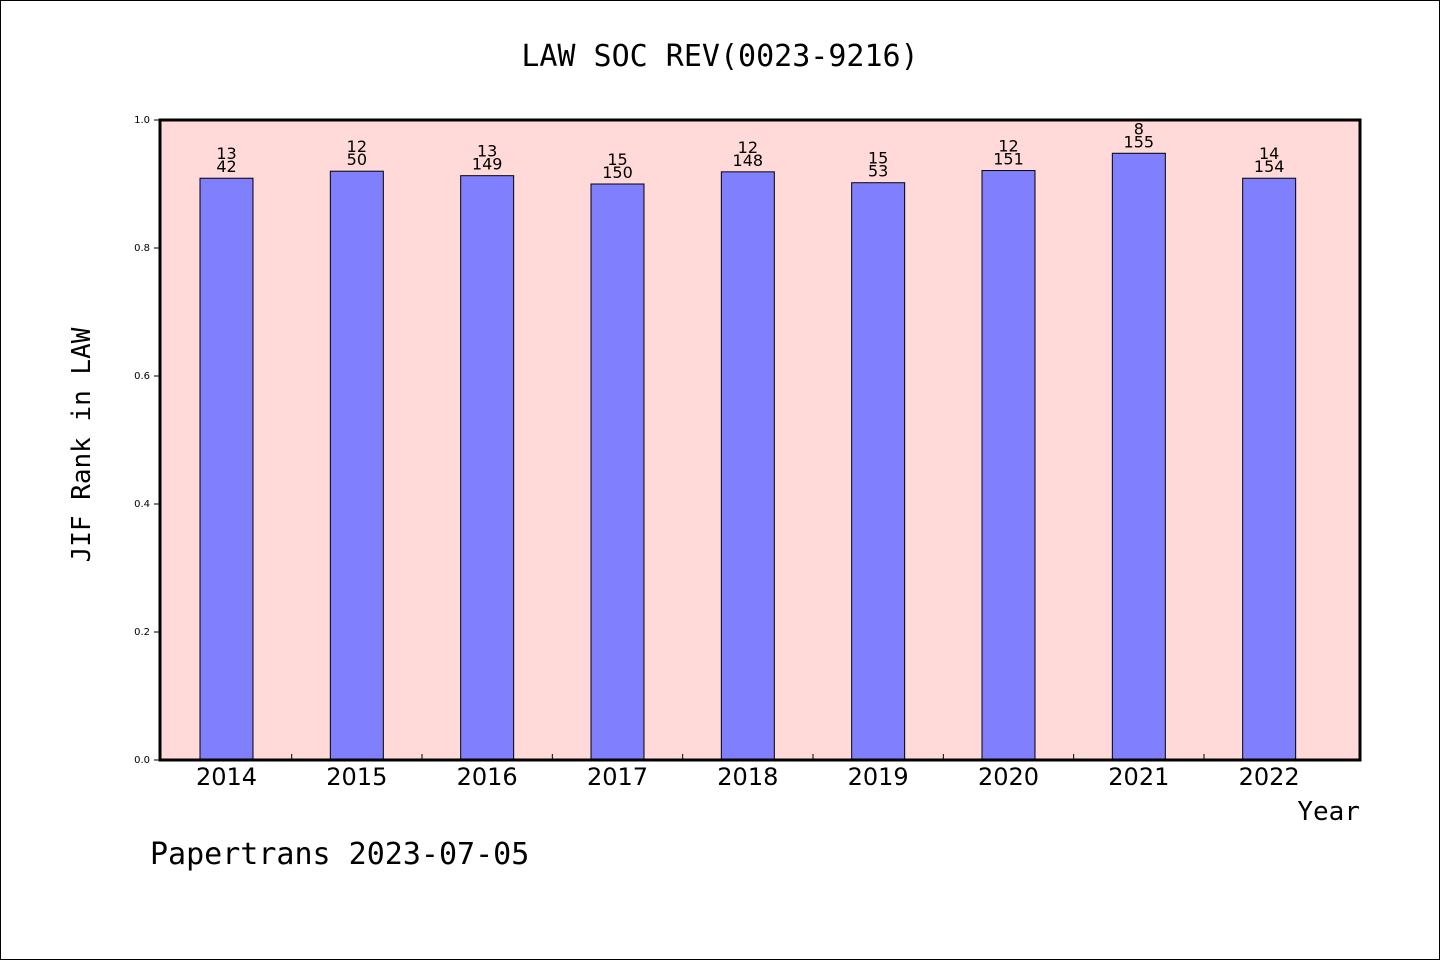 Image resolution: width=1440 pixels, height=960 pixels. Describe the element at coordinates (487, 468) in the screenshot. I see `bar-2016` at that location.